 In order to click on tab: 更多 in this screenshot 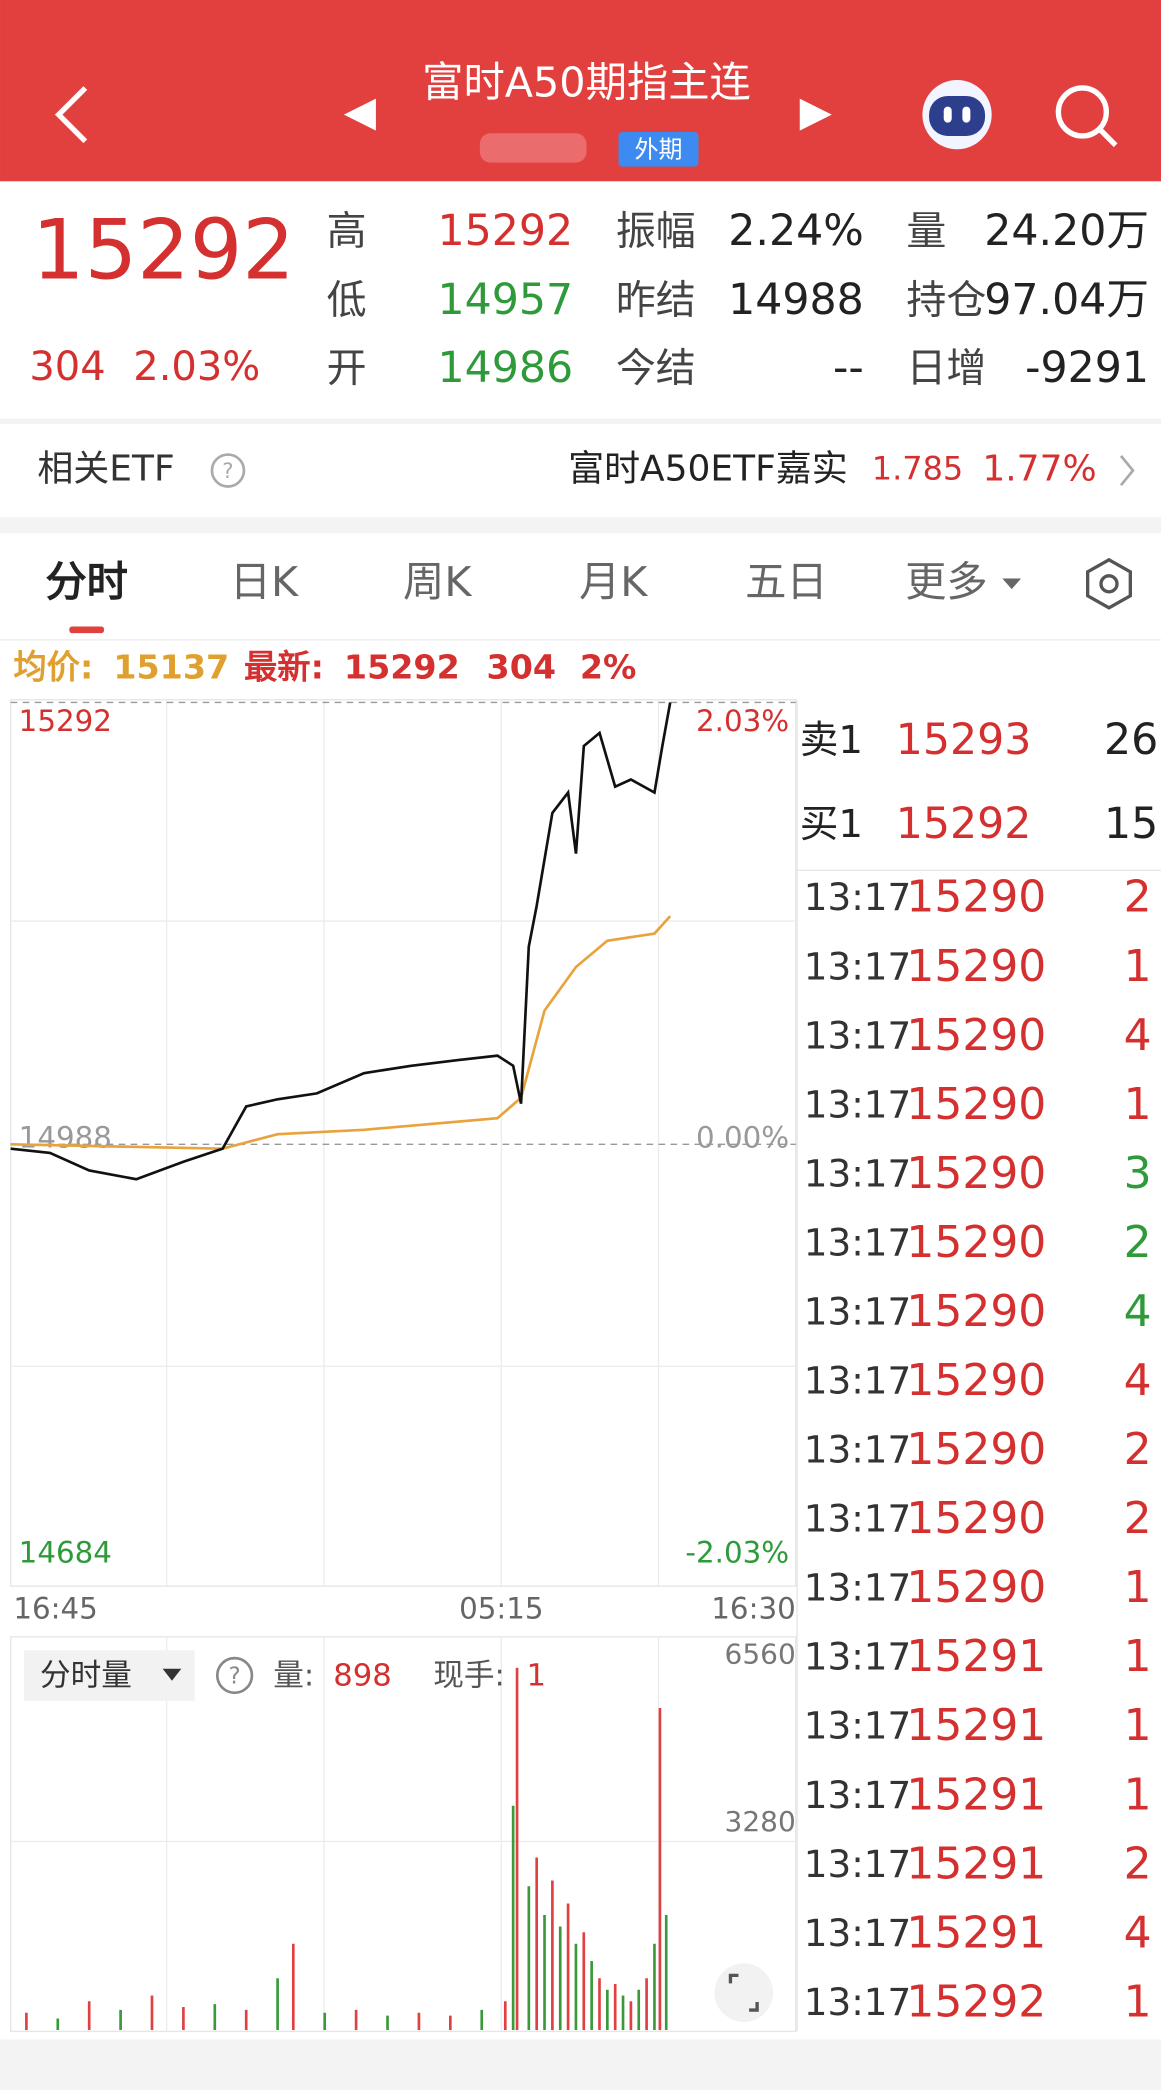, I will do `click(946, 582)`.